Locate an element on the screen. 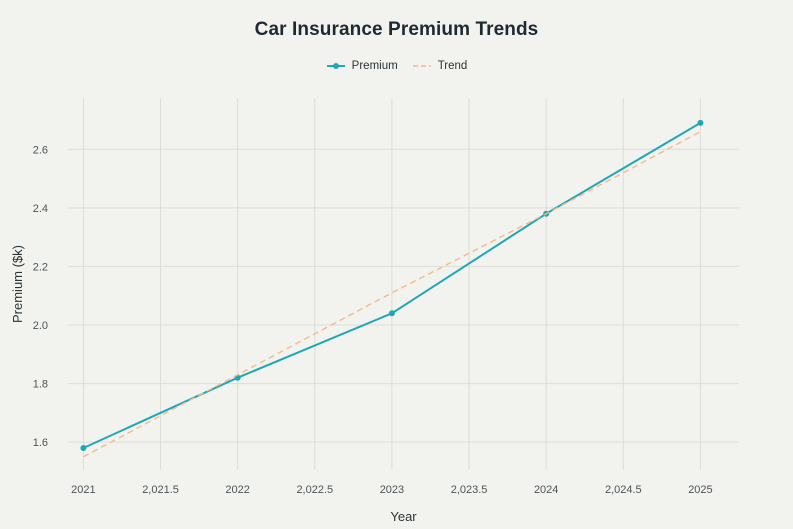 The width and height of the screenshot is (793, 529). y-tick-label: 2.0 is located at coordinates (40, 326).